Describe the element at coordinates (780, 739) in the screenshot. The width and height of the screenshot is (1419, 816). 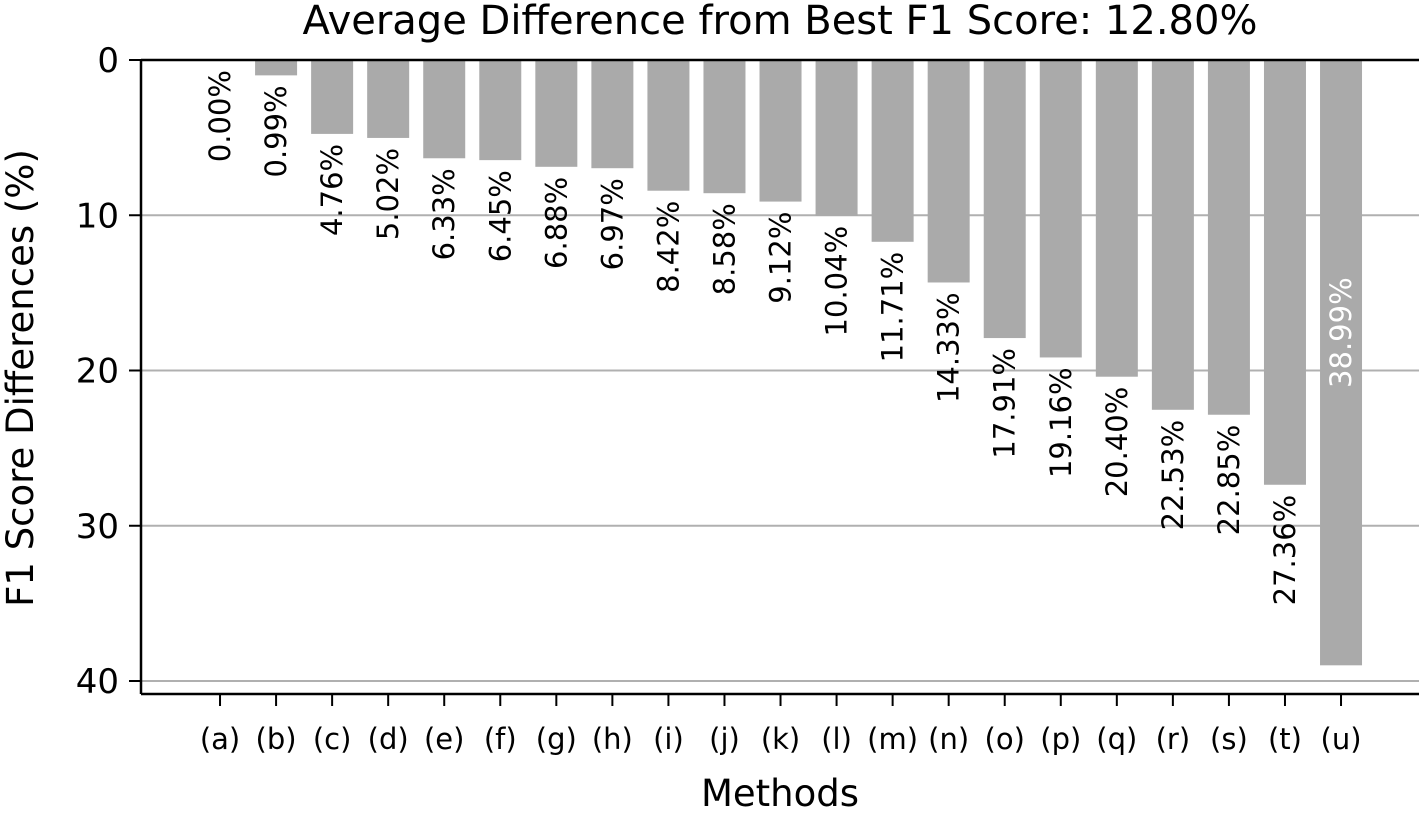
I see `x-tick-label-10: (k)` at that location.